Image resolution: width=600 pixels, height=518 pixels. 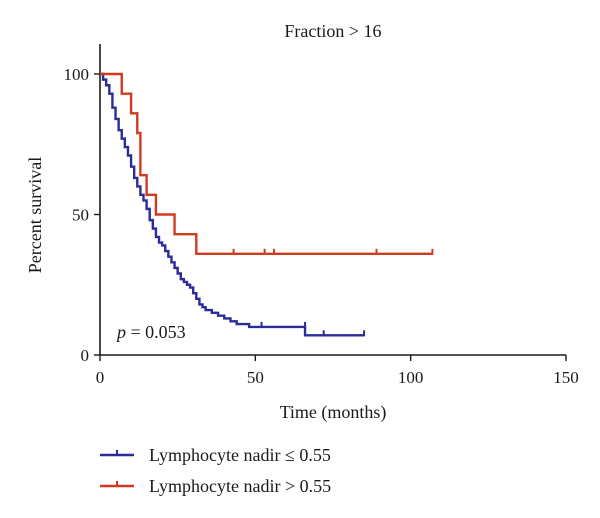 What do you see at coordinates (35, 215) in the screenshot?
I see `y-axis-label: Percent survival` at bounding box center [35, 215].